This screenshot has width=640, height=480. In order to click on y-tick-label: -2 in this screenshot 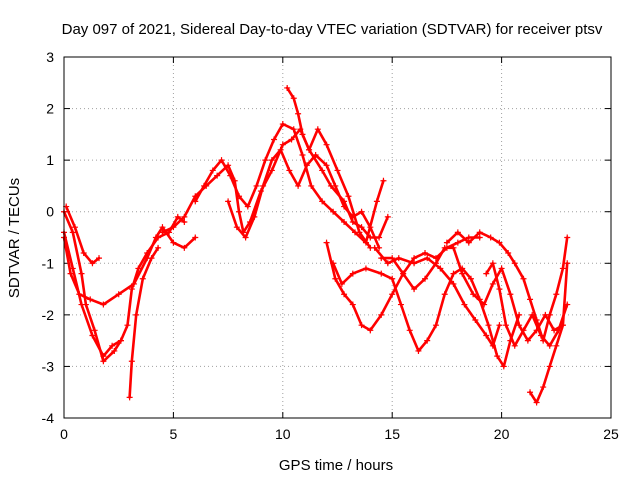, I will do `click(48, 315)`.